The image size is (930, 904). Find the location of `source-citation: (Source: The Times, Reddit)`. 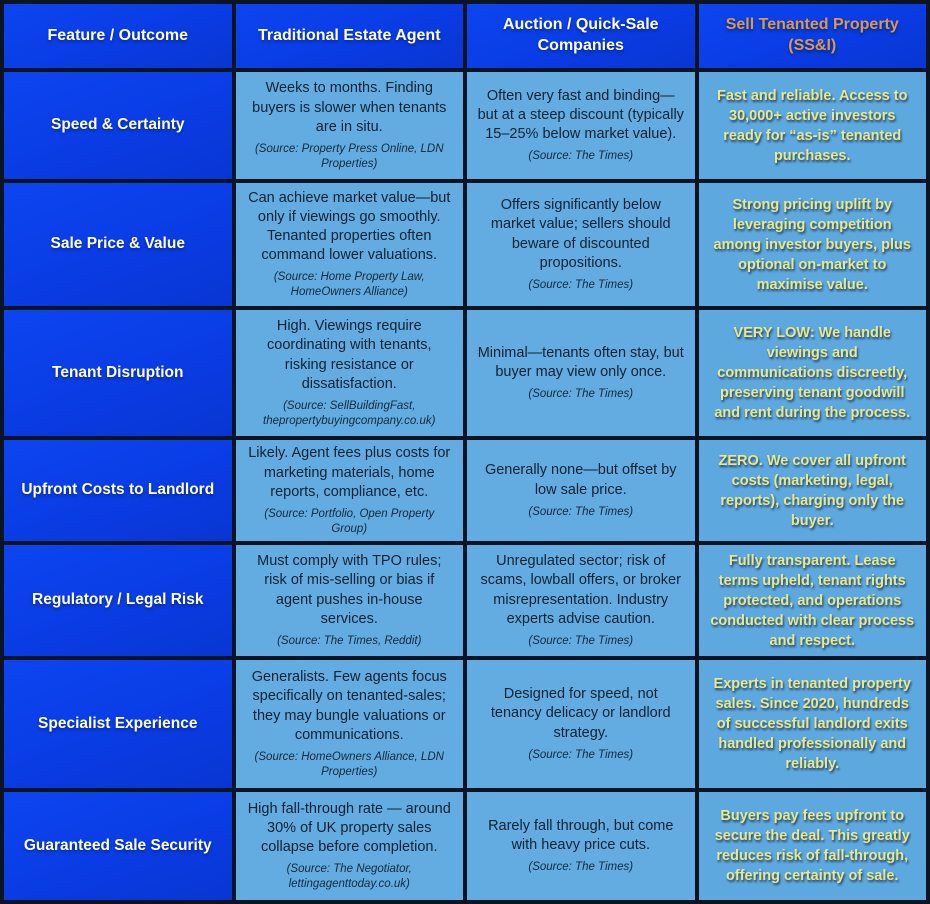

source-citation: (Source: The Times, Reddit) is located at coordinates (349, 640).